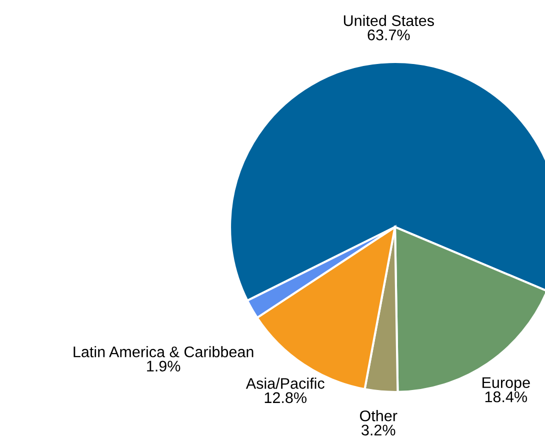  I want to click on data-label: 3.2%, so click(379, 430).